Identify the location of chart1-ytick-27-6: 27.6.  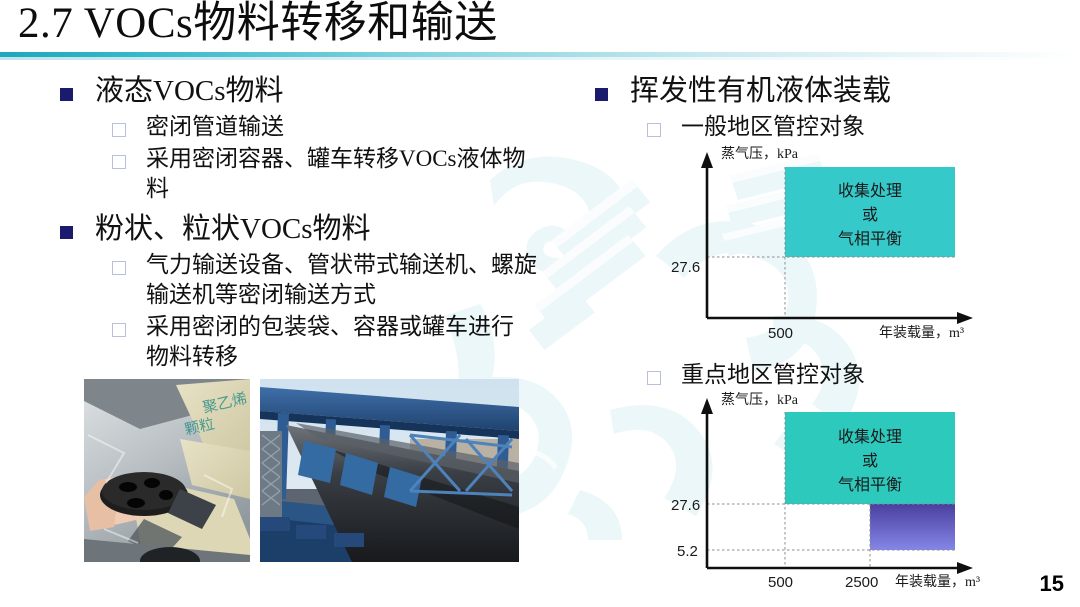
(685, 267).